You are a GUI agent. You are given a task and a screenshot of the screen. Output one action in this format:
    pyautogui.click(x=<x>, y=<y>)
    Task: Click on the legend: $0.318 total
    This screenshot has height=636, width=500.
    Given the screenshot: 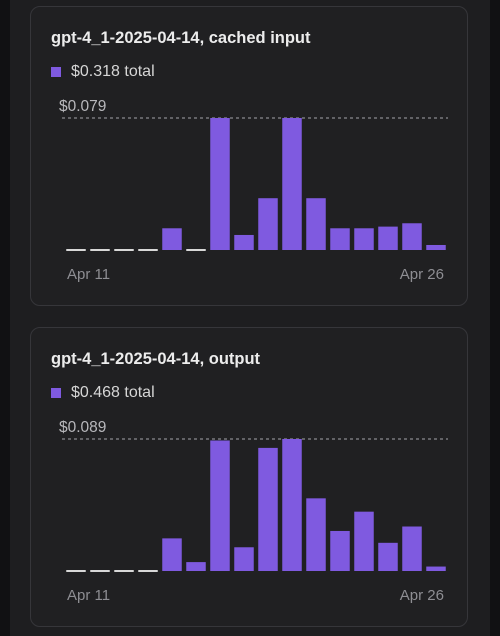 What is the action you would take?
    pyautogui.click(x=103, y=72)
    